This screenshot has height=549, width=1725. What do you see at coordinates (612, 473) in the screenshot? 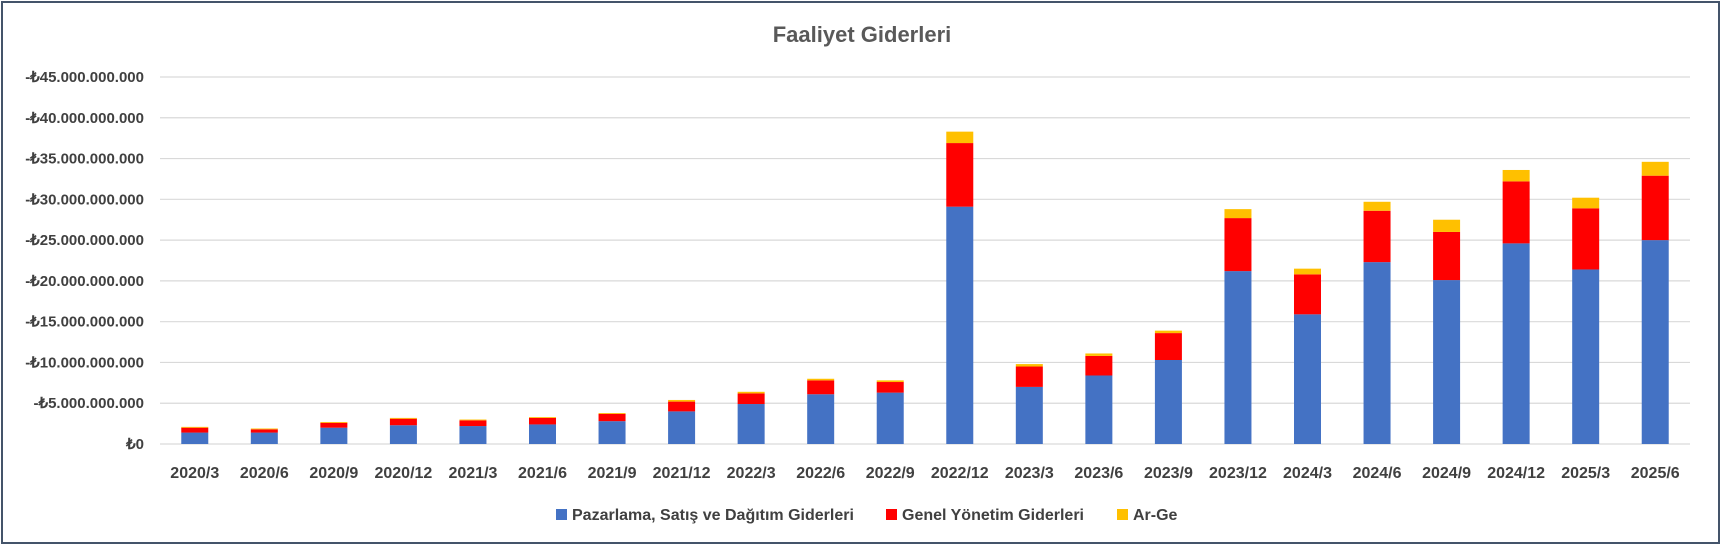
I see `x-tick-label: 2021/9` at bounding box center [612, 473].